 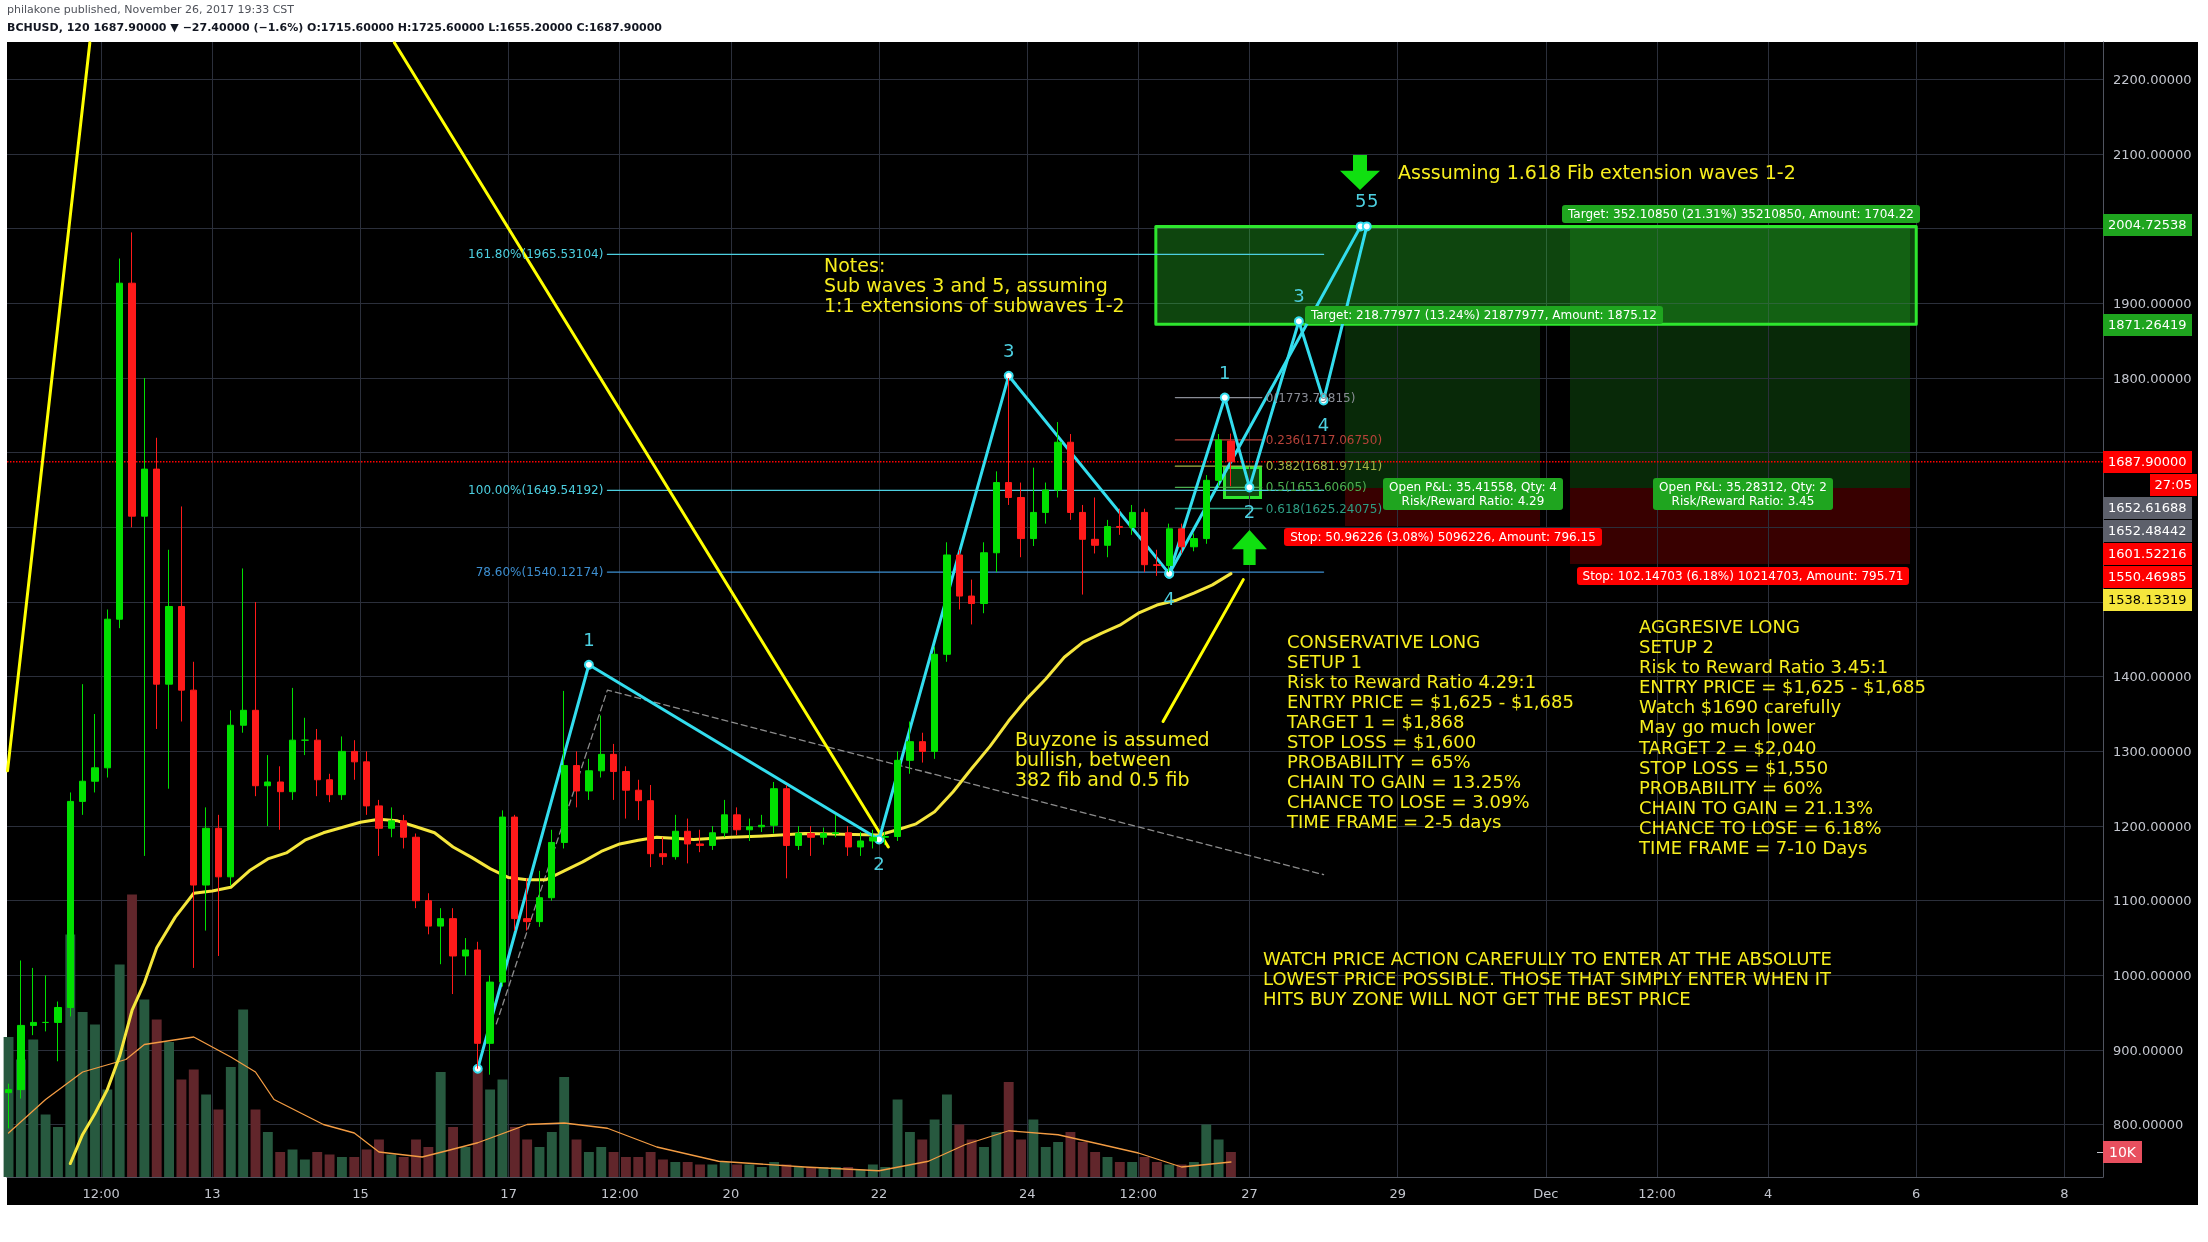 I want to click on chart-title: philakone published, November 26, 2017 19:33 CST, so click(x=151, y=10).